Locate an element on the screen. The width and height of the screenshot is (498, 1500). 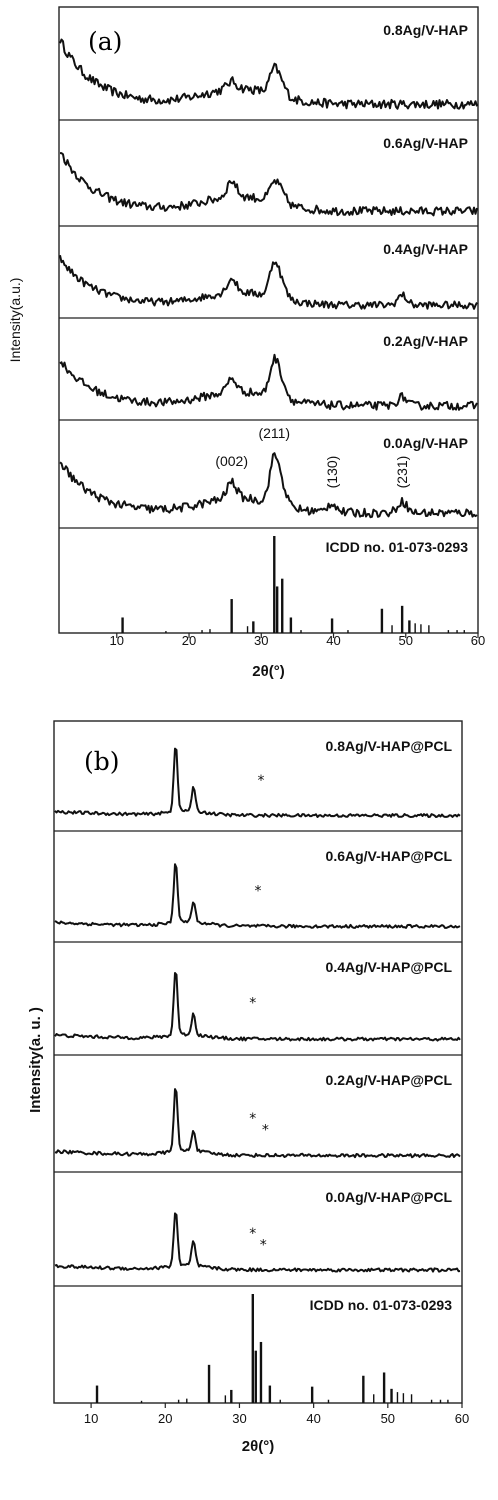
series-label: 0.6Ag/V-HAP@PCL is located at coordinates (389, 856).